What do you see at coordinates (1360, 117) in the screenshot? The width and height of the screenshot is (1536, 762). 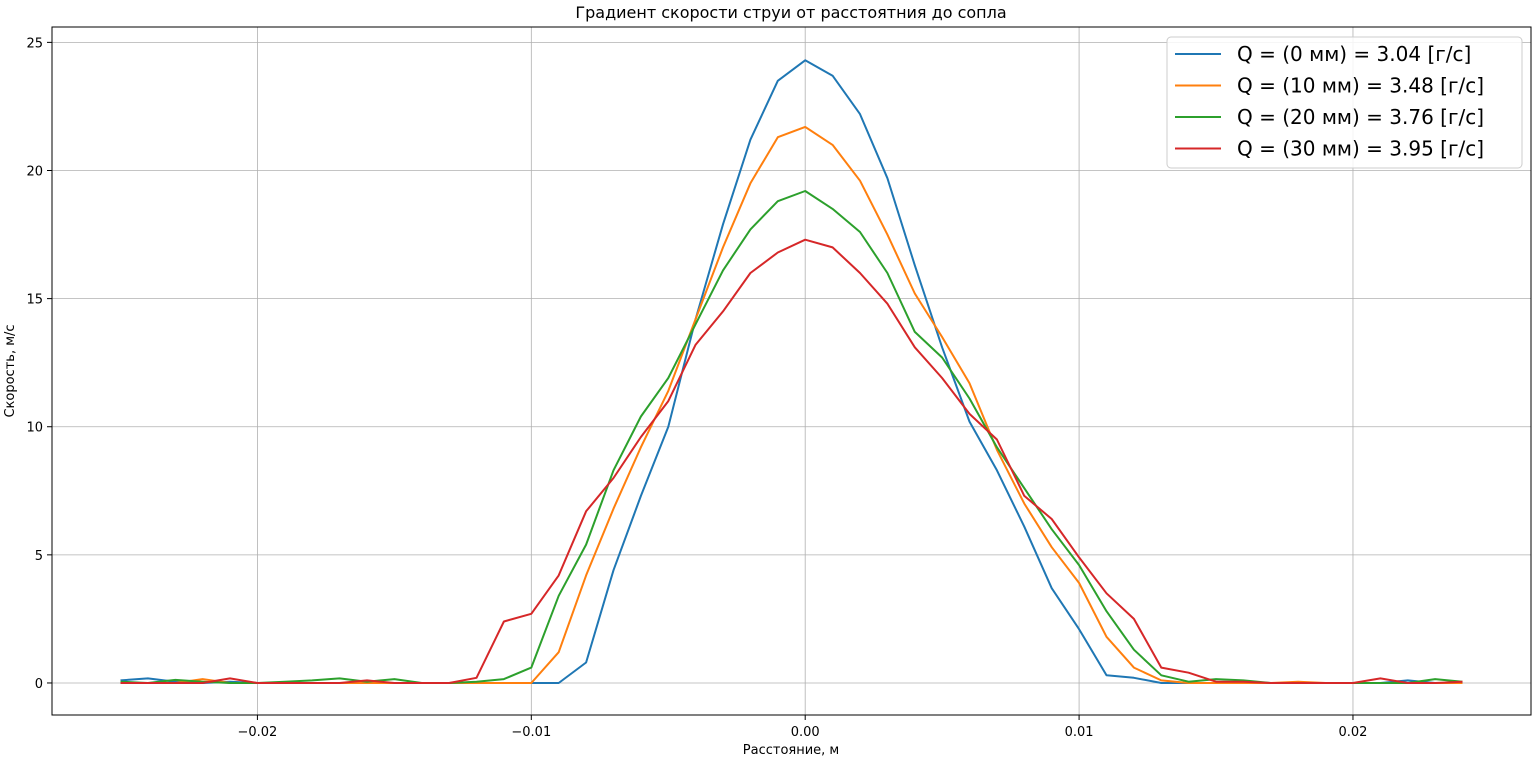 I see `legend-label: Q = (20 мм) = 3.76 [г/с]` at bounding box center [1360, 117].